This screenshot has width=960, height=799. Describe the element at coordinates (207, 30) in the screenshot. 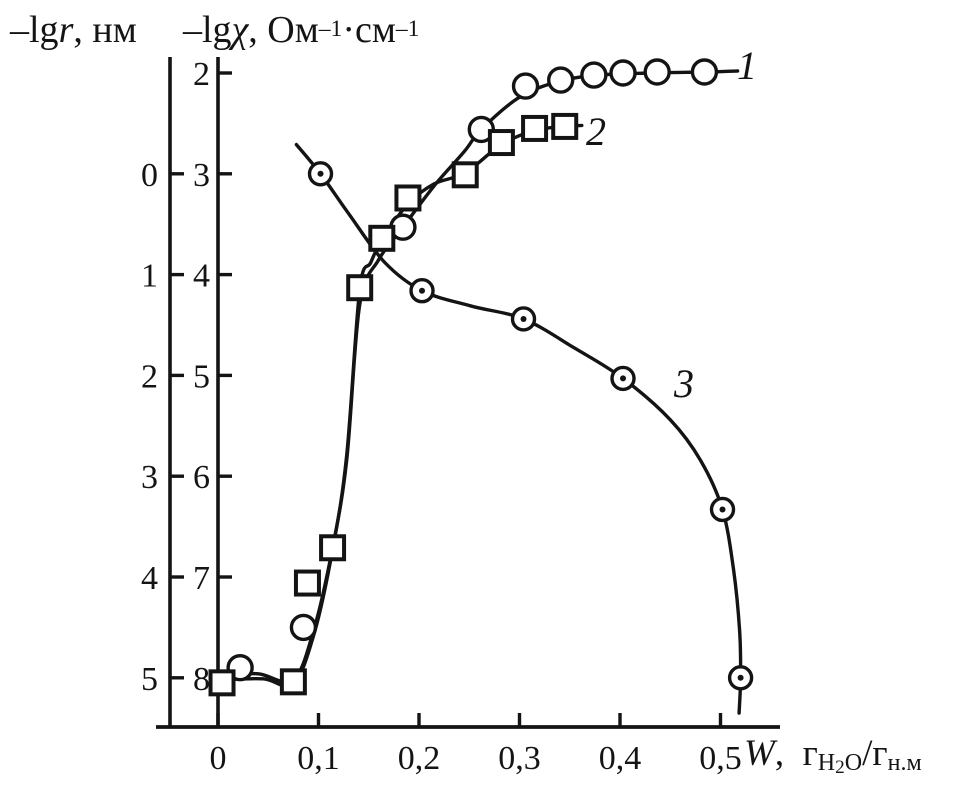

I see `y-right-title-prefix: –lg` at that location.